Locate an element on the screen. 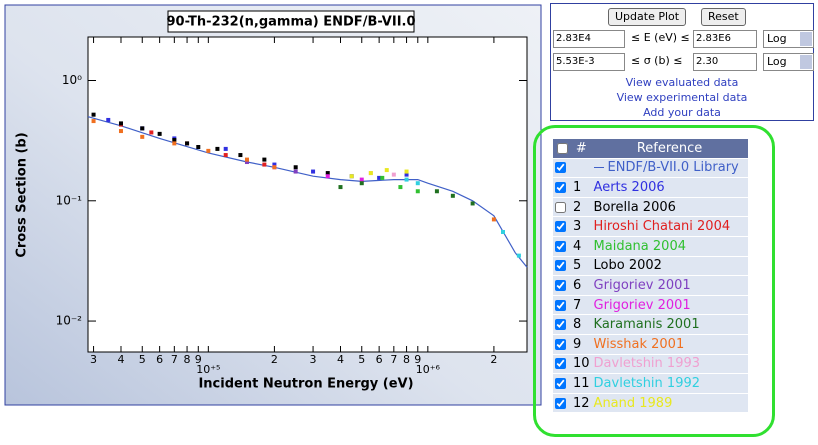  x-tick-label: 10⁺⁶ is located at coordinates (428, 369).